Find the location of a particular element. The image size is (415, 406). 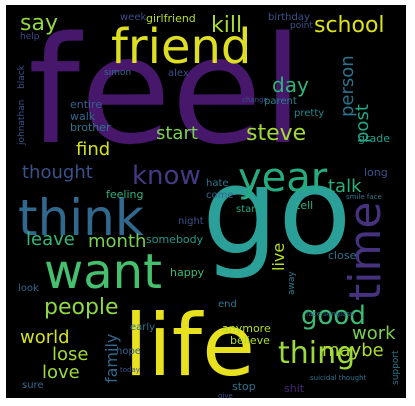

word: leave is located at coordinates (50, 239).